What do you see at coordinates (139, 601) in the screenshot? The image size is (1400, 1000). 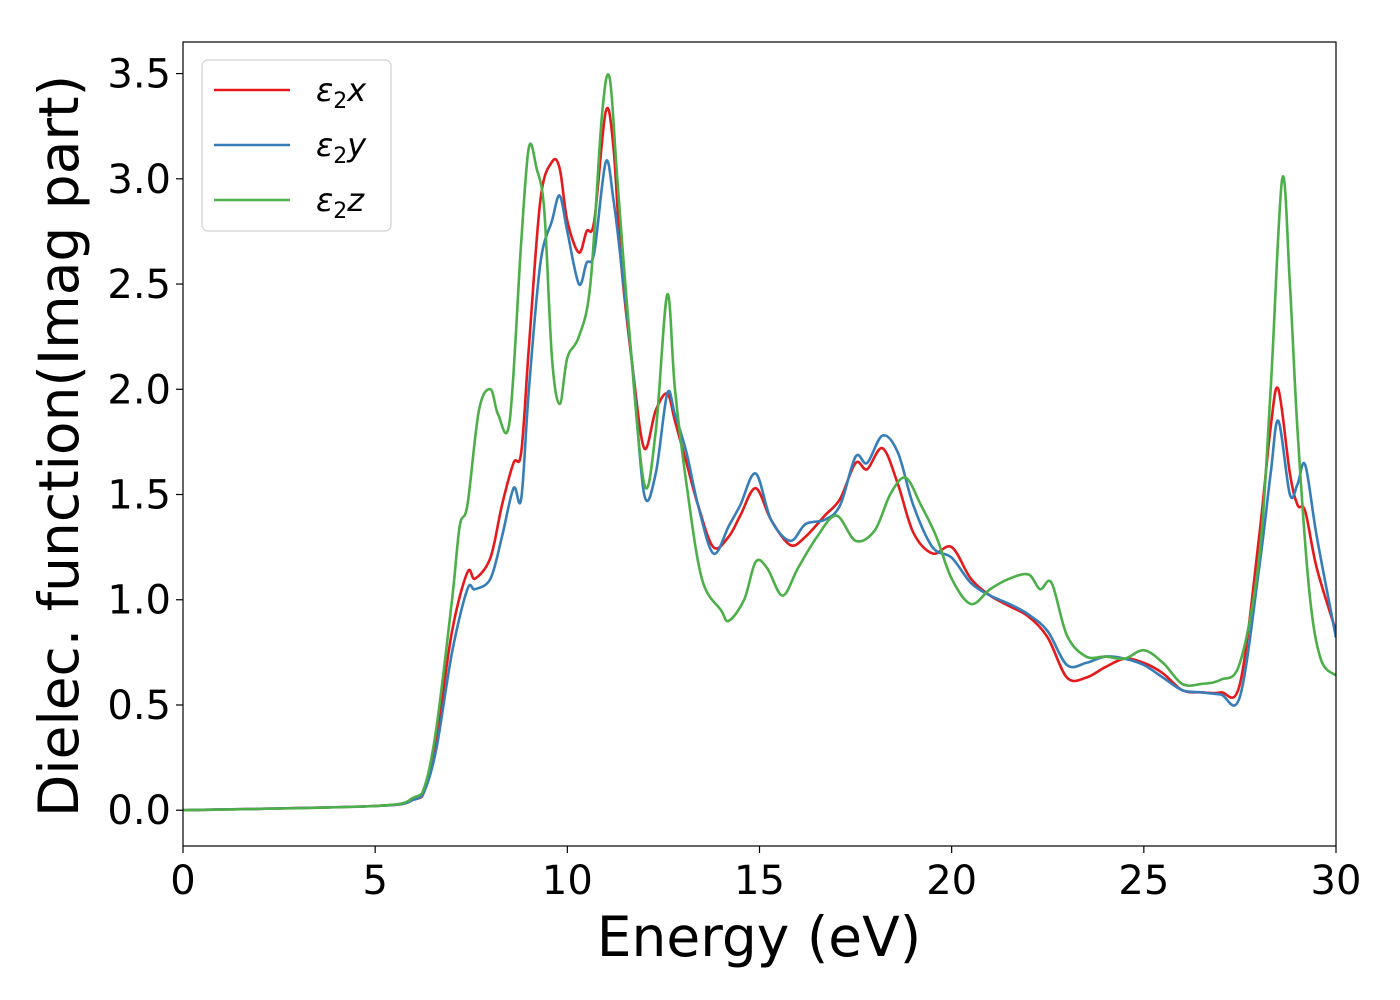 I see `y-tick-label: 1.0` at bounding box center [139, 601].